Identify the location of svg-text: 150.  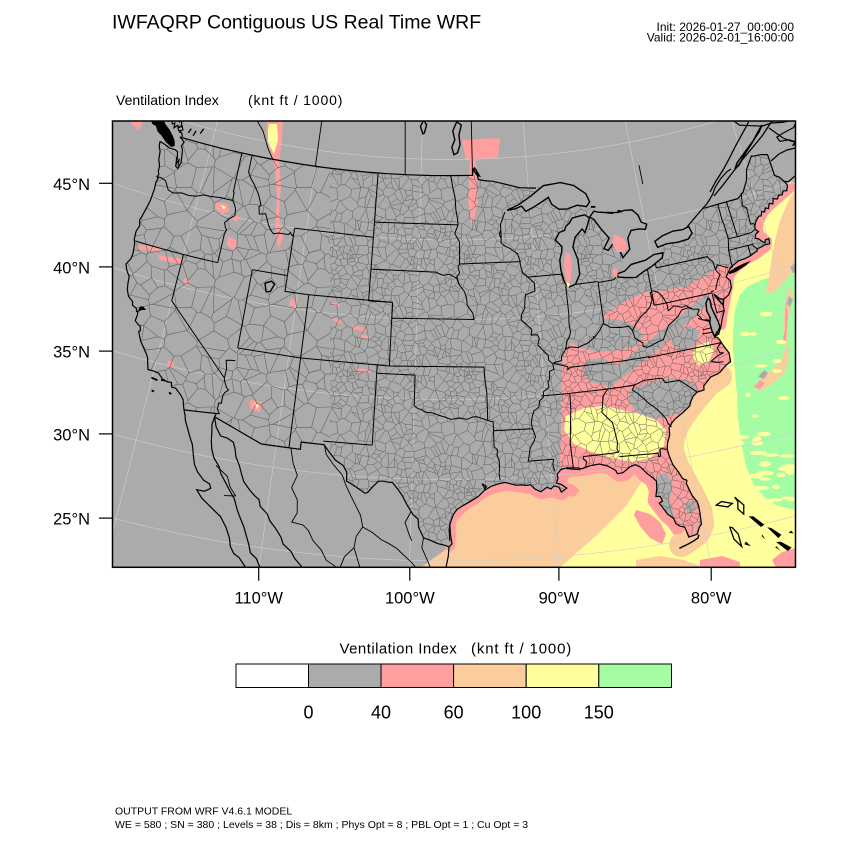
(599, 713).